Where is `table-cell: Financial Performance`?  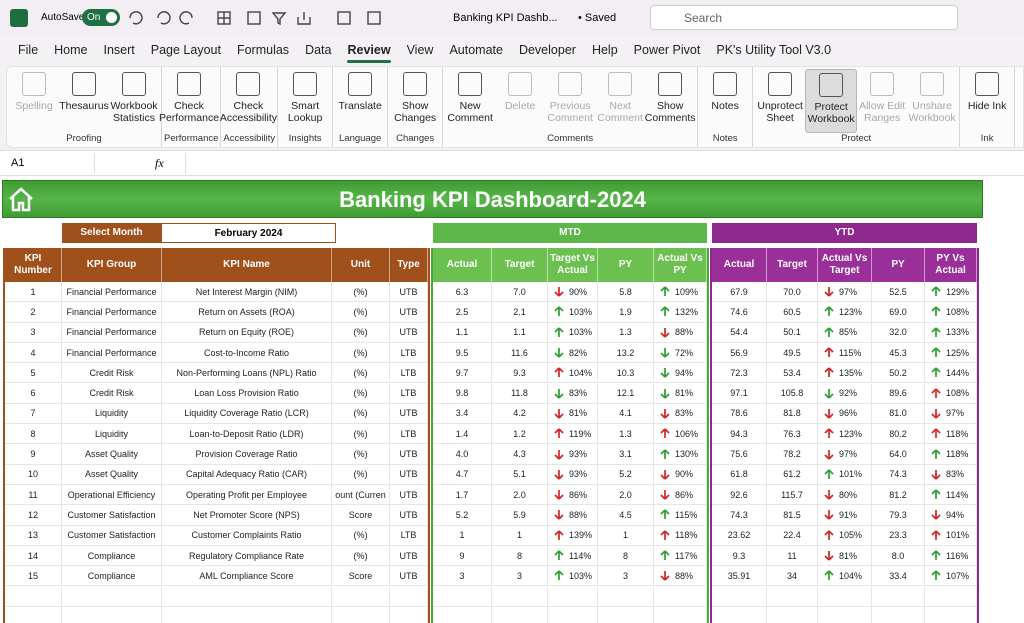
table-cell: Financial Performance is located at coordinates (112, 292).